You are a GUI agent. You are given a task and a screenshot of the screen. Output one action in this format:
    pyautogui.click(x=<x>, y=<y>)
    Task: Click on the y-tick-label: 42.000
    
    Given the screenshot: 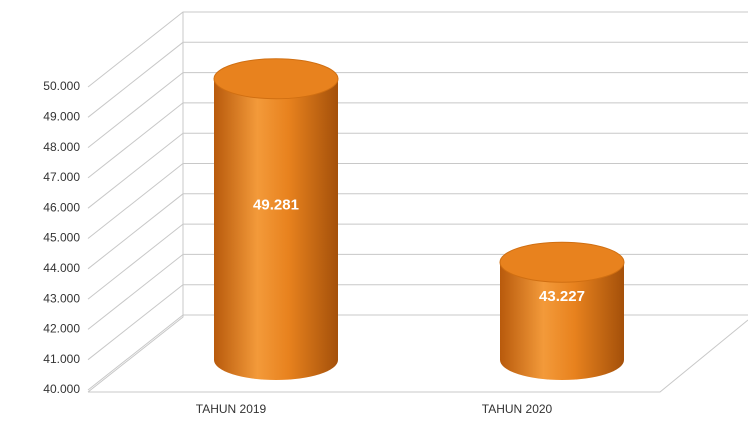 What is the action you would take?
    pyautogui.click(x=61, y=329)
    